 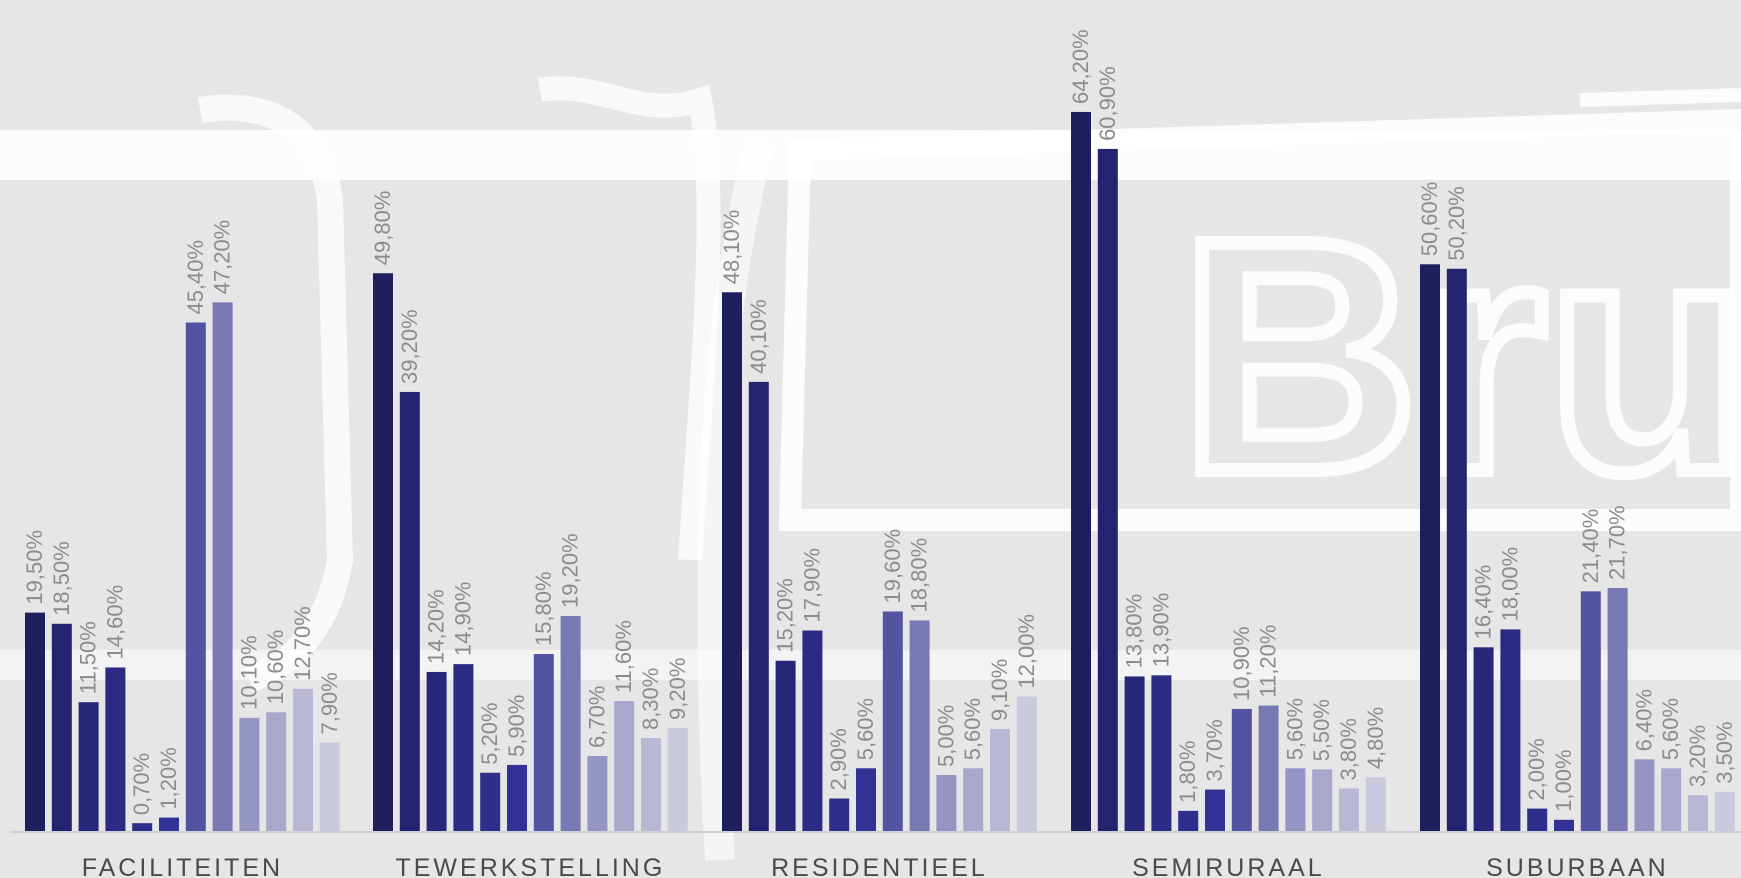 What do you see at coordinates (1375, 738) in the screenshot?
I see `value-label: 4,80%` at bounding box center [1375, 738].